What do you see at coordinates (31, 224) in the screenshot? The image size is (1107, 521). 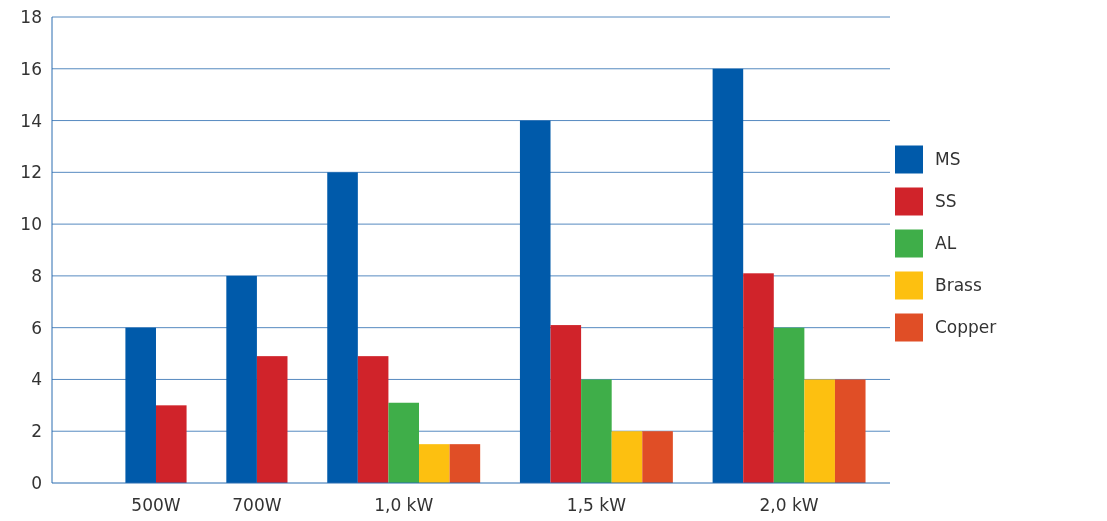 I see `y-tick-label: 10` at bounding box center [31, 224].